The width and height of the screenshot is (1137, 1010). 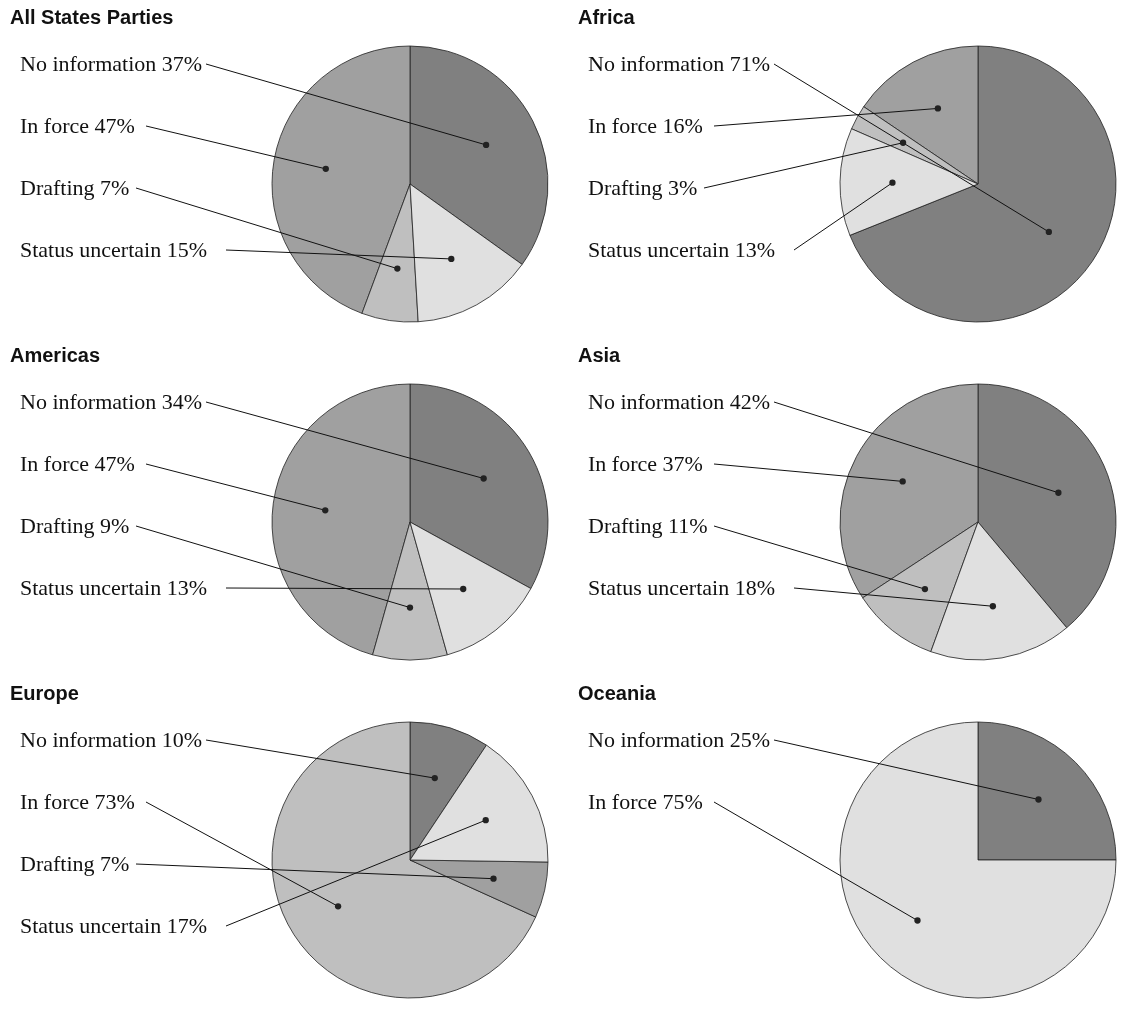 I want to click on chart-title: Asia, so click(x=600, y=355).